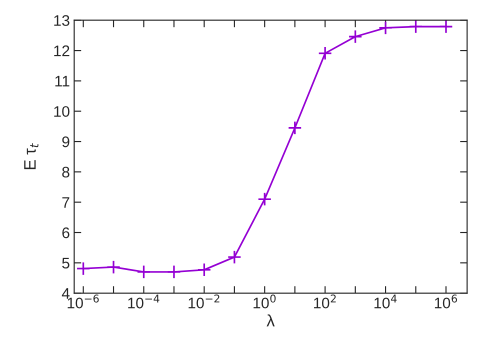 This screenshot has width=498, height=349. What do you see at coordinates (325, 301) in the screenshot?
I see `x-tick-label: 10$^{2}$` at bounding box center [325, 301].